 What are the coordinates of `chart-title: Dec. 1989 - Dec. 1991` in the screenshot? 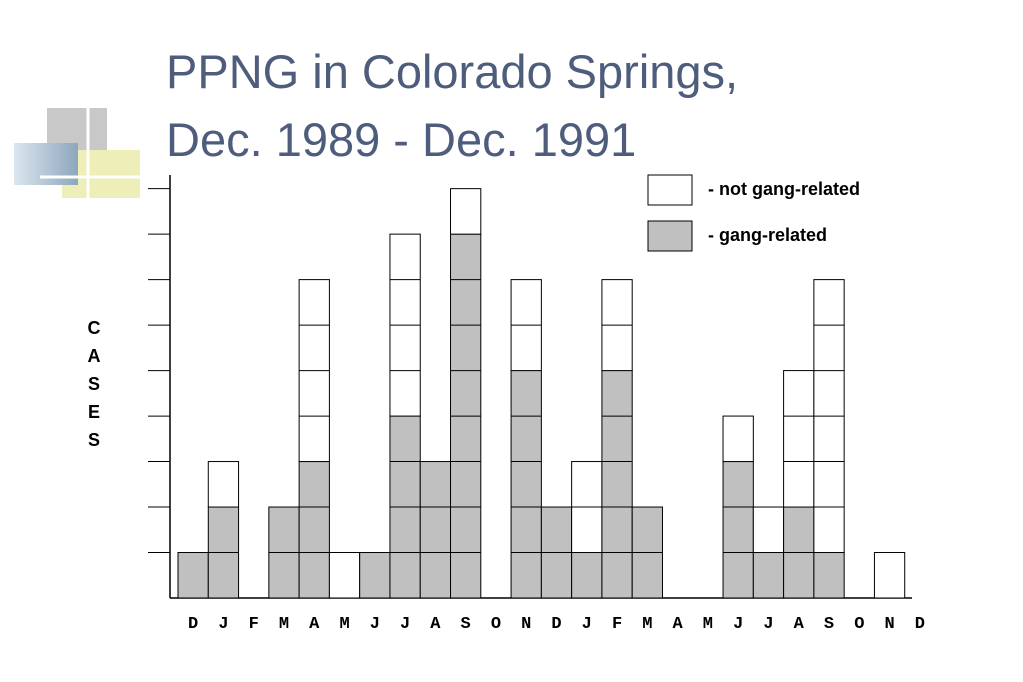 It's located at (401, 139).